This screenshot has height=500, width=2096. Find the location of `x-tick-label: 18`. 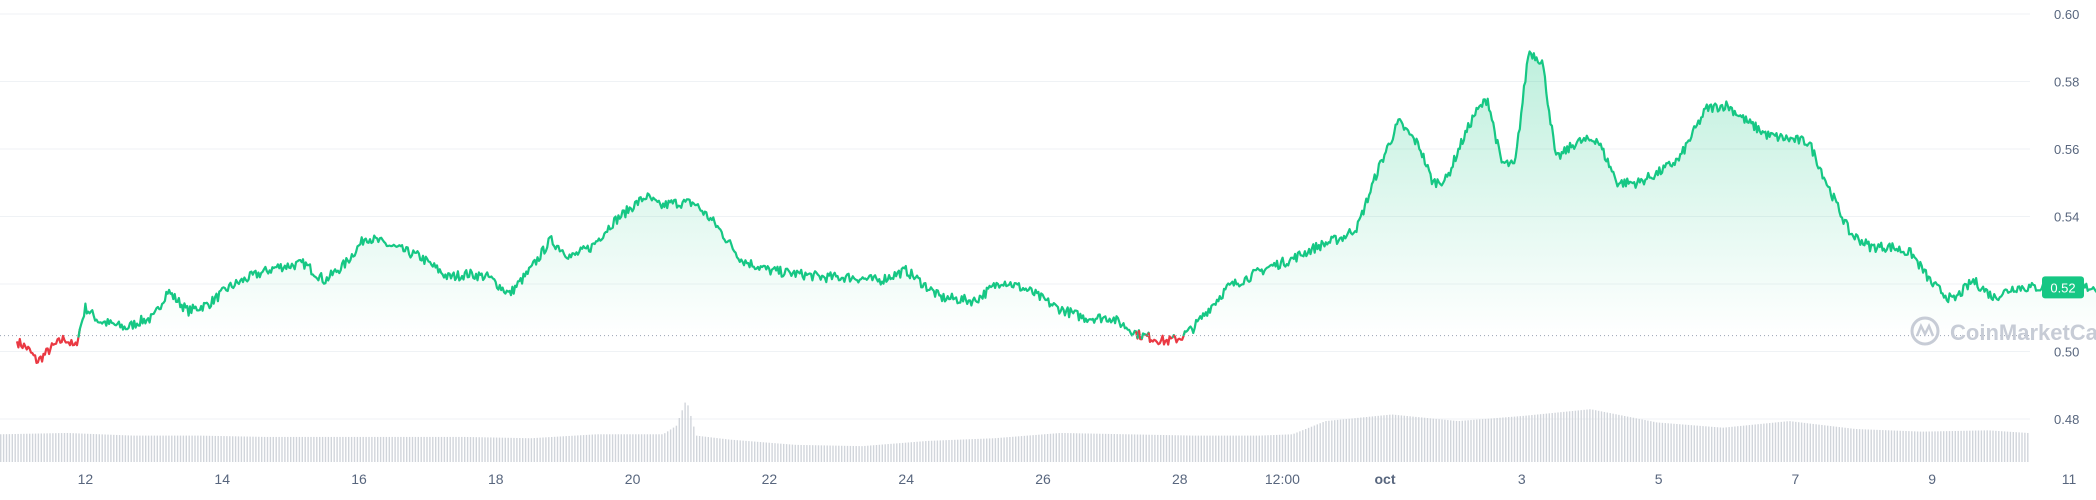

x-tick-label: 18 is located at coordinates (496, 479).